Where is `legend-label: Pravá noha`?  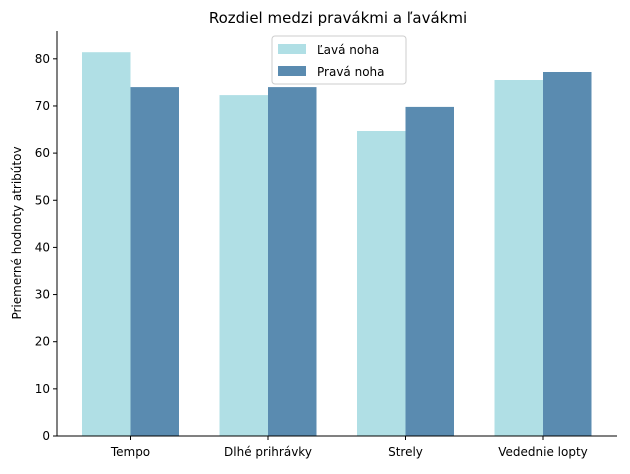
legend-label: Pravá noha is located at coordinates (351, 72).